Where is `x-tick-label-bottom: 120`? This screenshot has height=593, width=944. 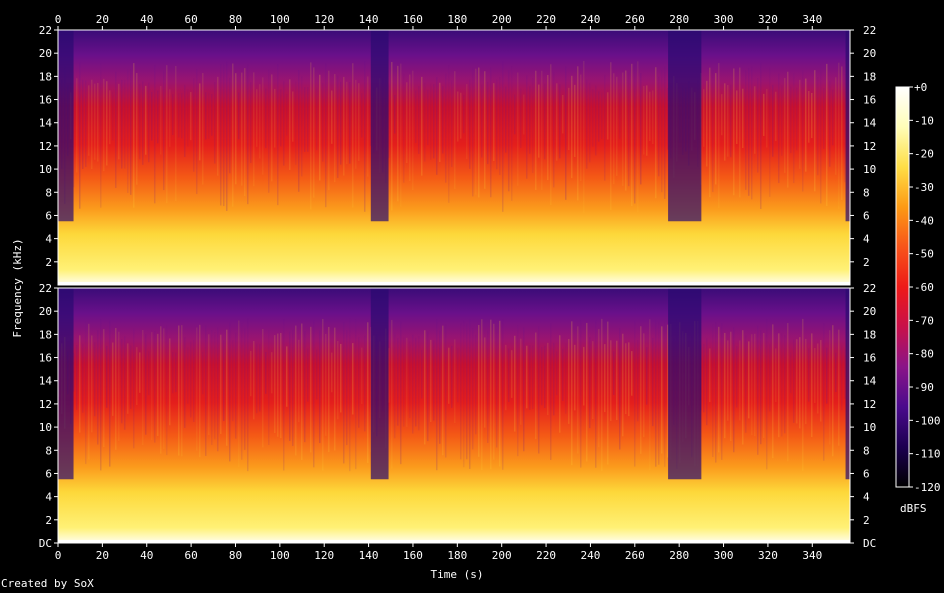
x-tick-label-bottom: 120 is located at coordinates (324, 555).